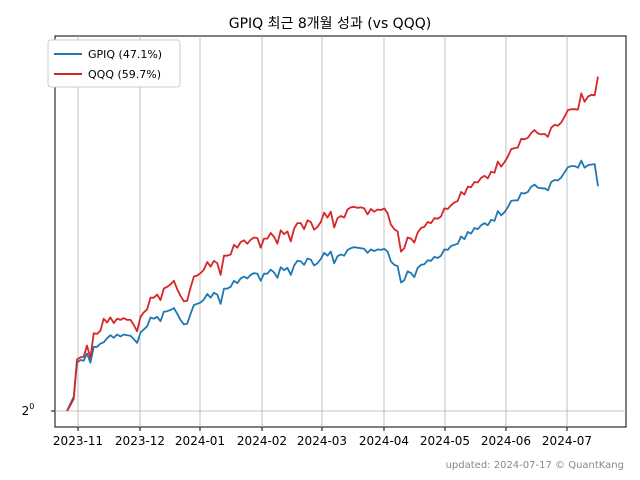  I want to click on legend: GPIQ (47.1%) QQQ (59.7%), so click(114, 63).